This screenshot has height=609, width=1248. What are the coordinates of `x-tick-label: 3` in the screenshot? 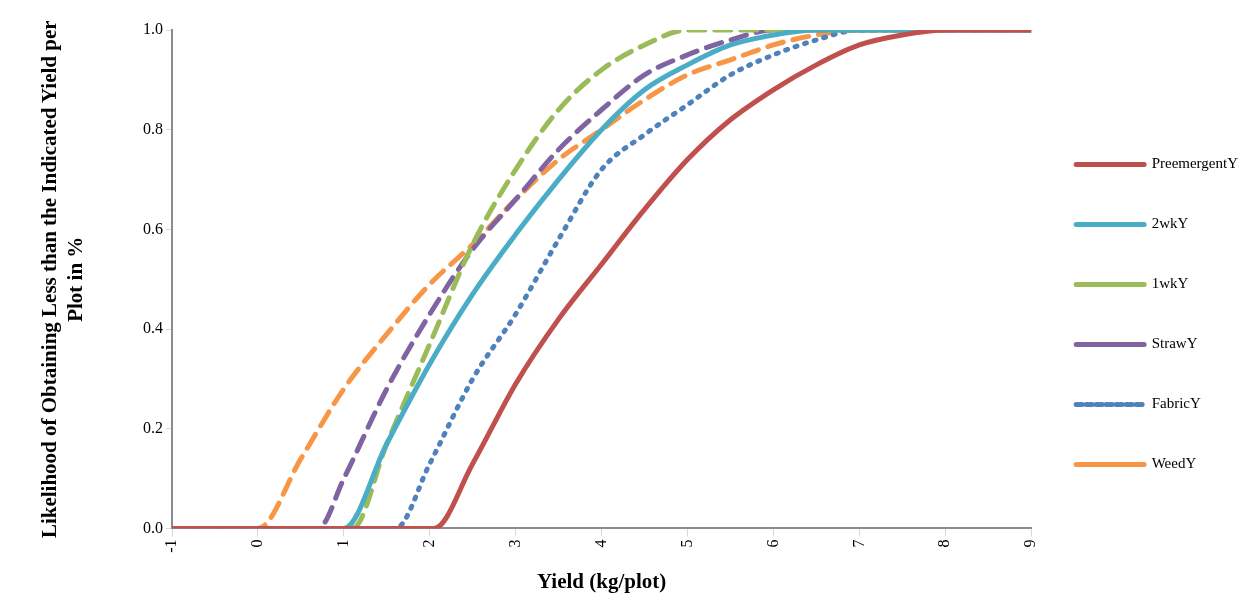 It's located at (514, 543).